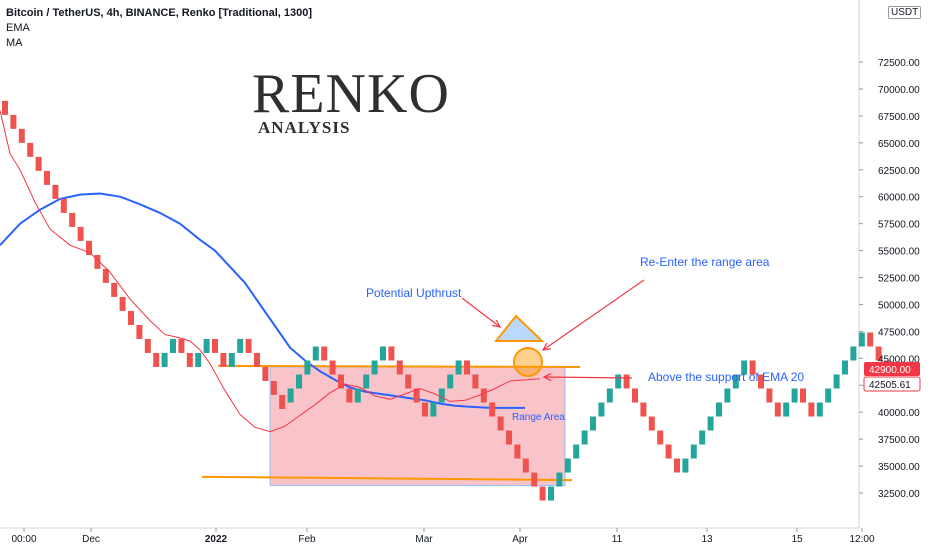 This screenshot has width=932, height=550. I want to click on annotation-potential-upthrust: Potential Upthrust, so click(414, 293).